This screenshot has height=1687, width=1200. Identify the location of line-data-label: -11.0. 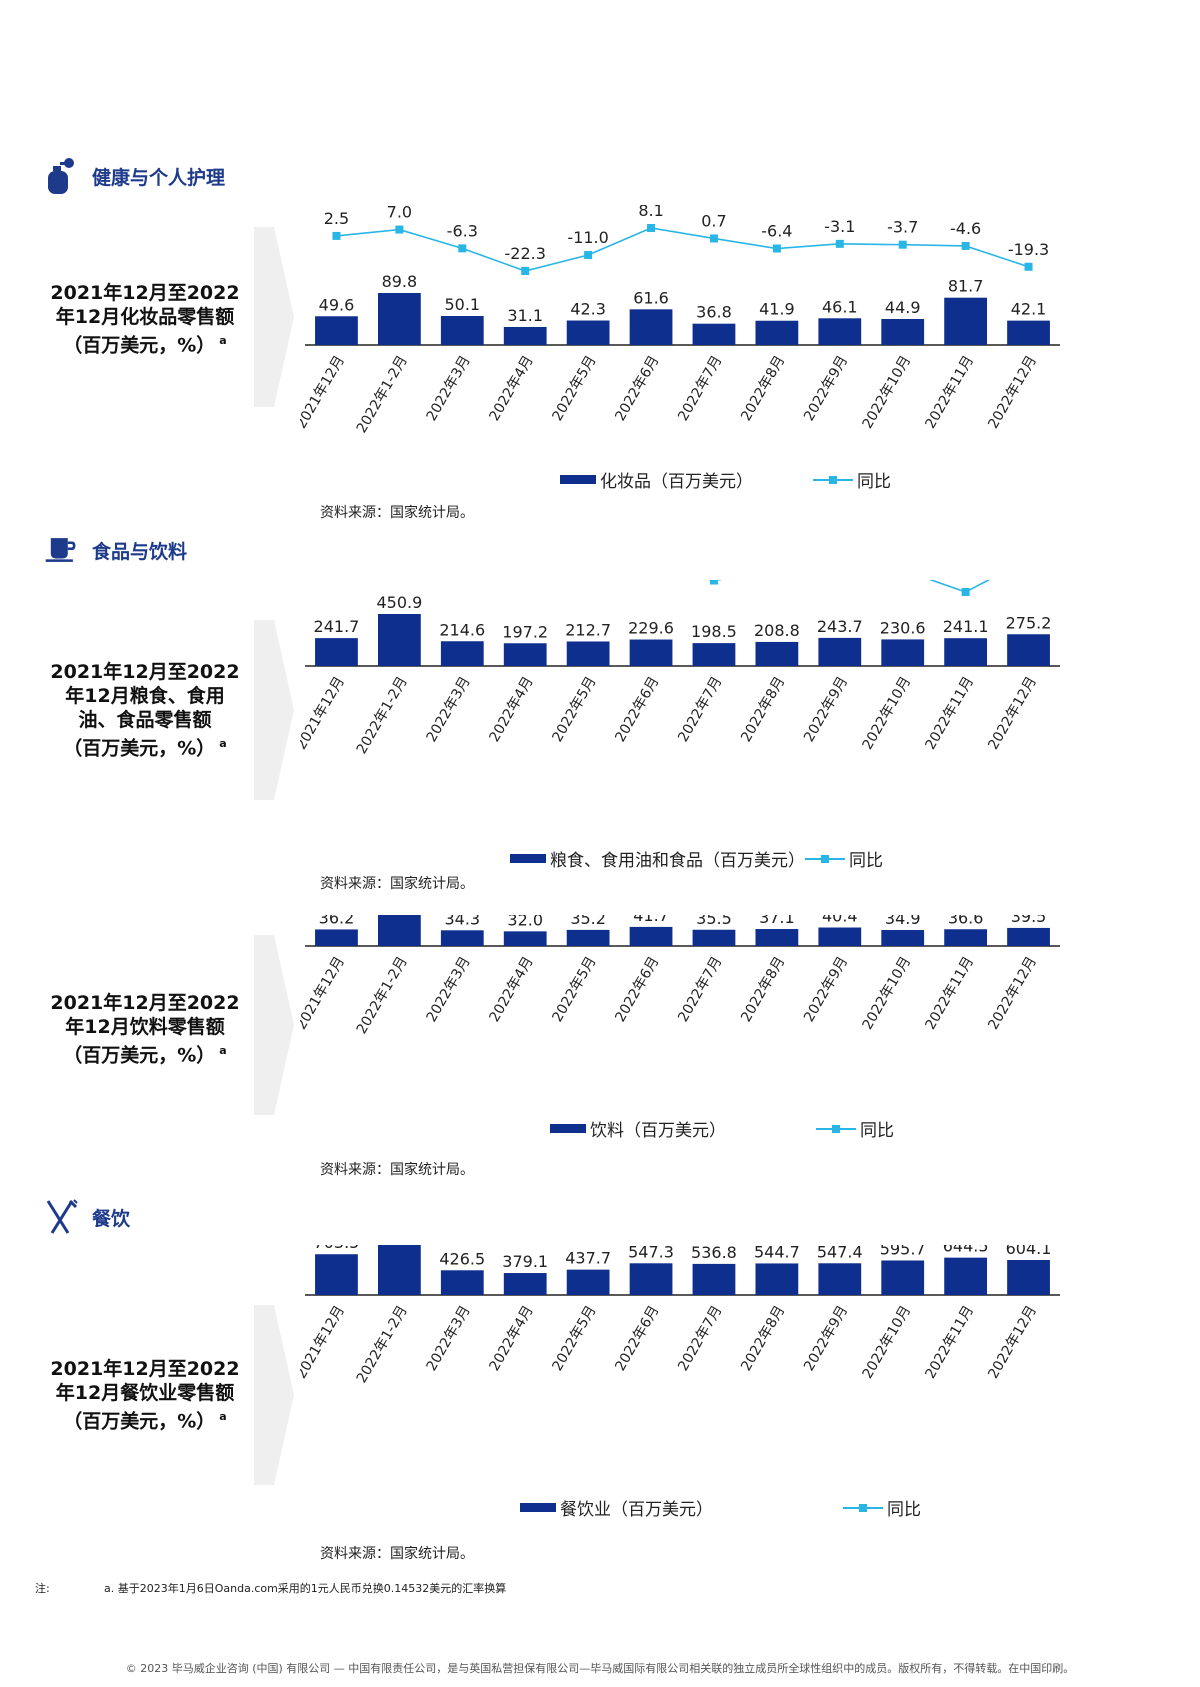
(587, 237).